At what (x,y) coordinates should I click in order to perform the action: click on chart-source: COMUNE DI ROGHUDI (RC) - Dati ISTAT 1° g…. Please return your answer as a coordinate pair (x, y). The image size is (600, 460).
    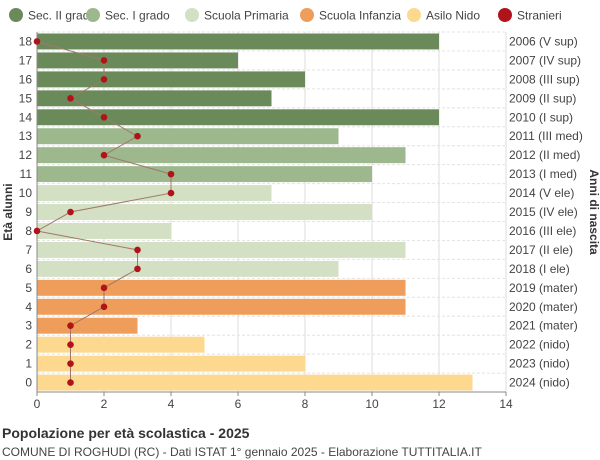
    Looking at the image, I should click on (242, 452).